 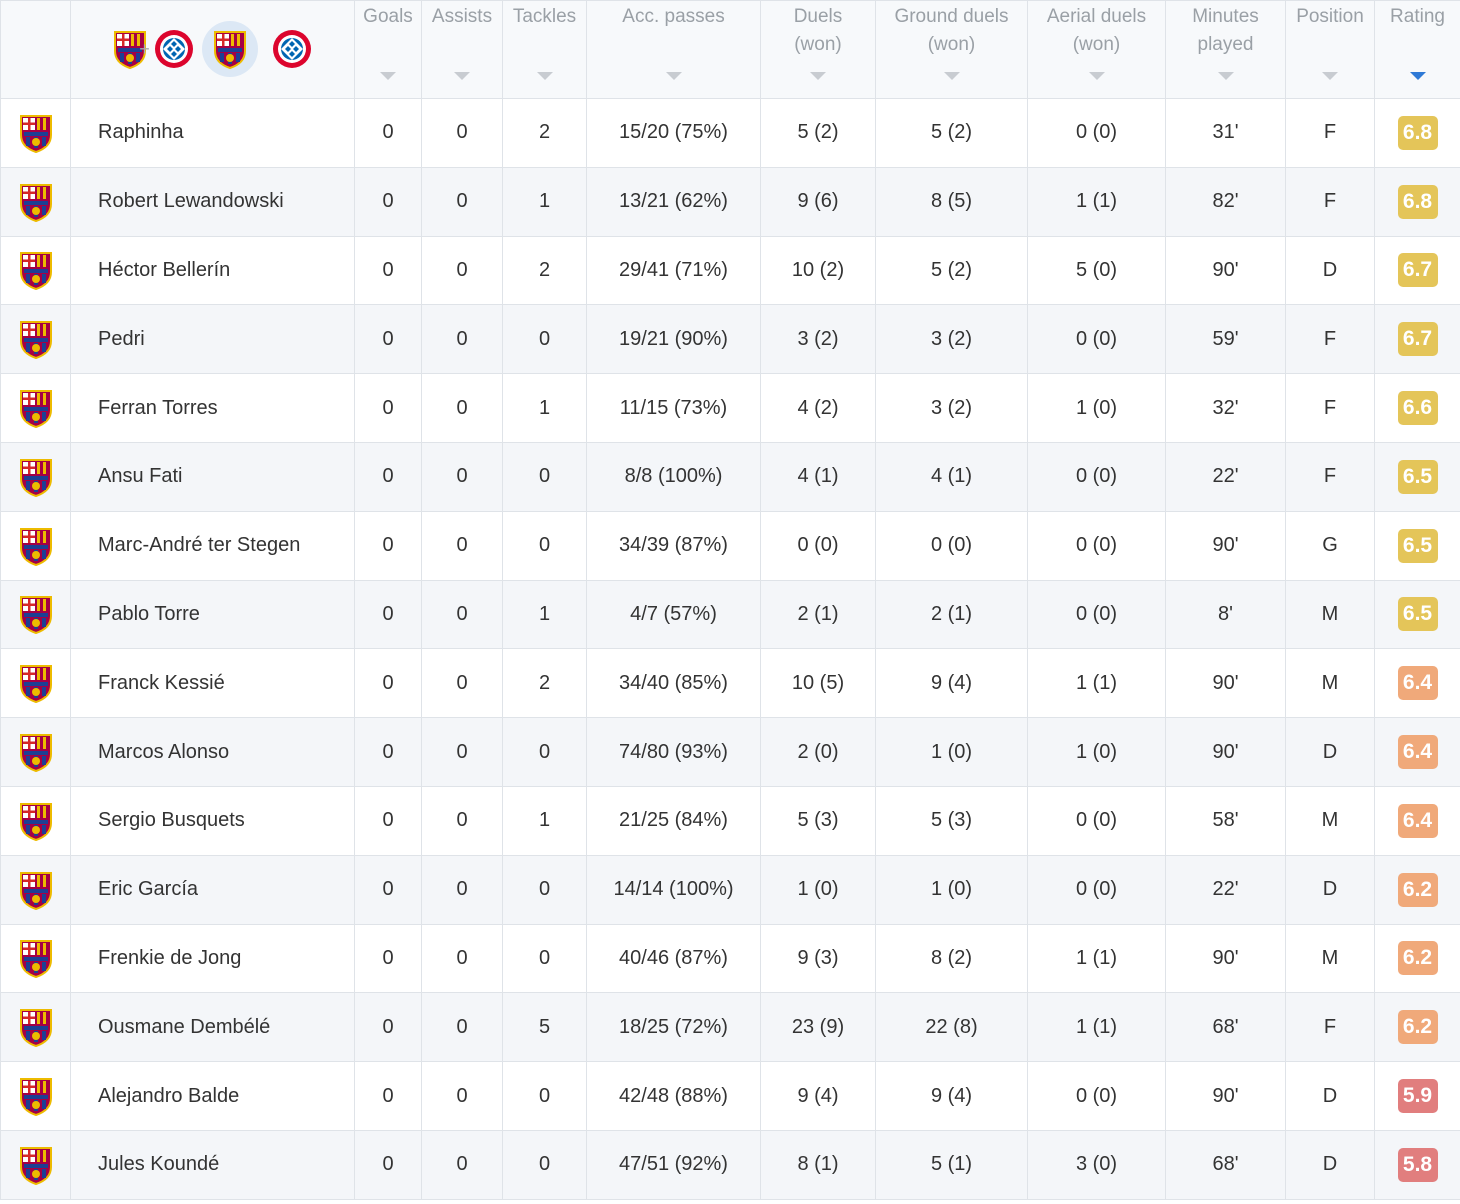 What do you see at coordinates (1096, 1164) in the screenshot?
I see `stat-aerial: 3 (0)` at bounding box center [1096, 1164].